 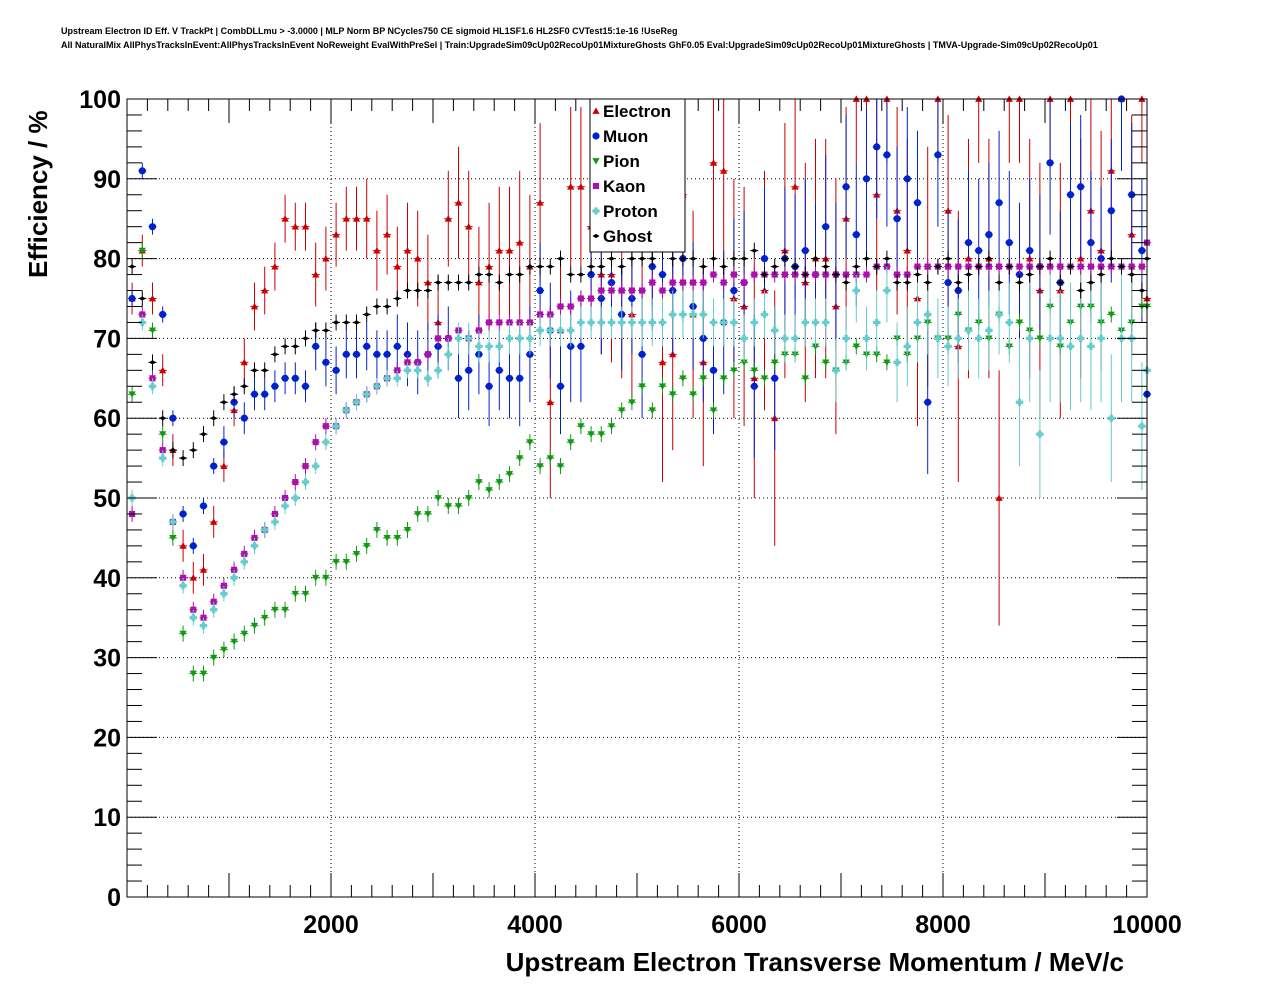 I want to click on y-tick-label: 90, so click(x=107, y=180).